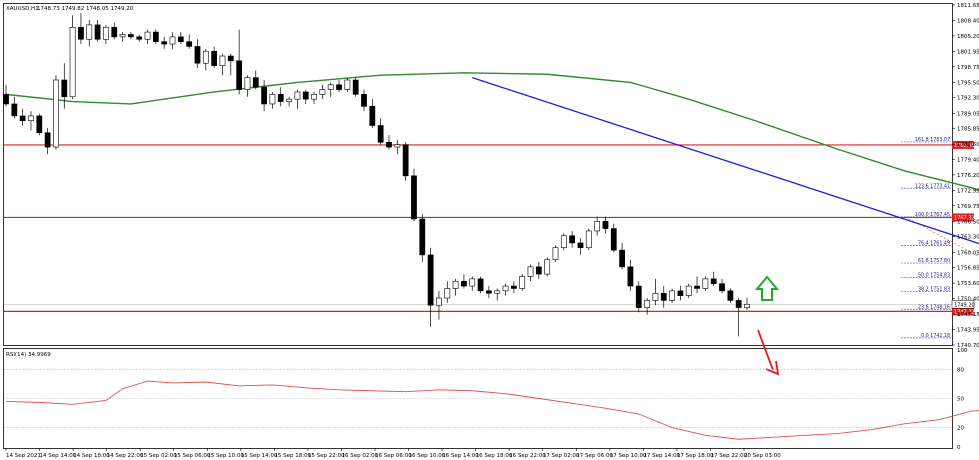  I want to click on price-tick-label: 1782.60, so click(968, 145).